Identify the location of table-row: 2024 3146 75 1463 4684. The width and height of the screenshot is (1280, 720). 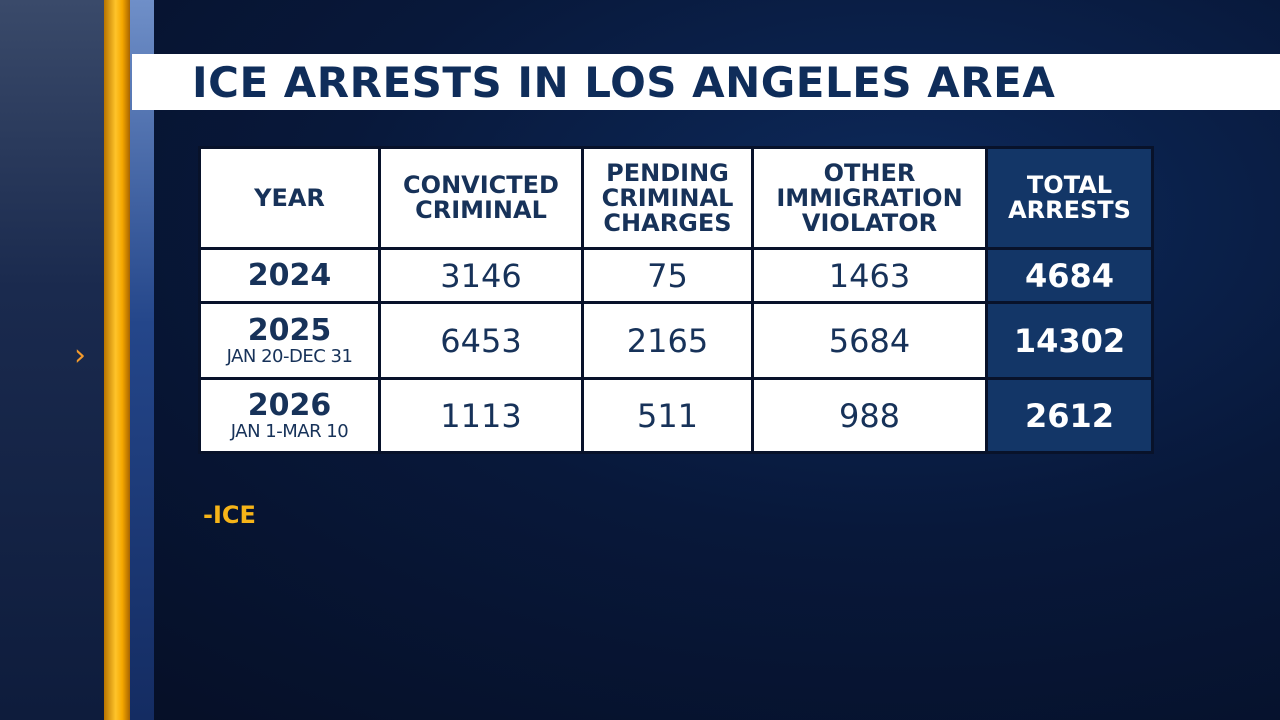
(676, 275).